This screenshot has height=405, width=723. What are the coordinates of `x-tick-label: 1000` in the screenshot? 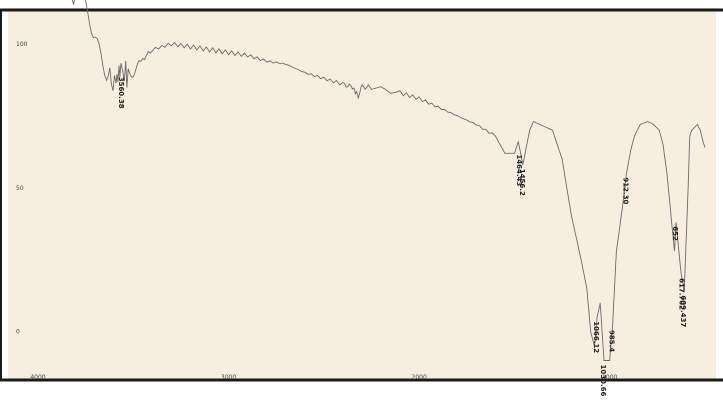 It's located at (609, 377).